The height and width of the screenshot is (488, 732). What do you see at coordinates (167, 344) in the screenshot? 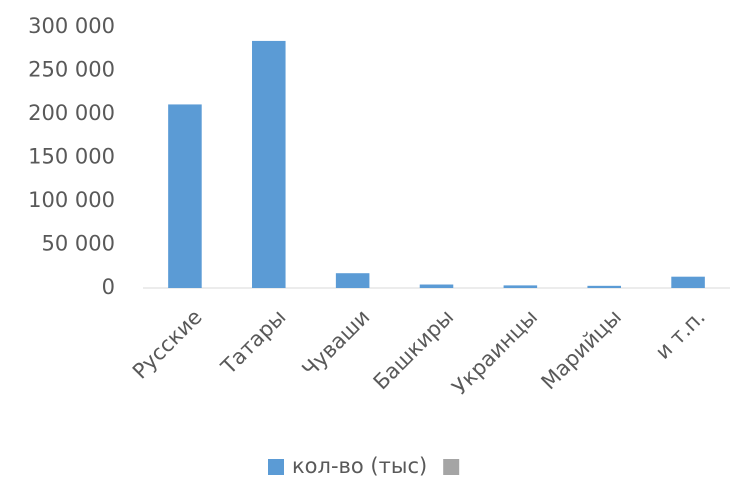
I see `x-tick-label: Русские` at bounding box center [167, 344].